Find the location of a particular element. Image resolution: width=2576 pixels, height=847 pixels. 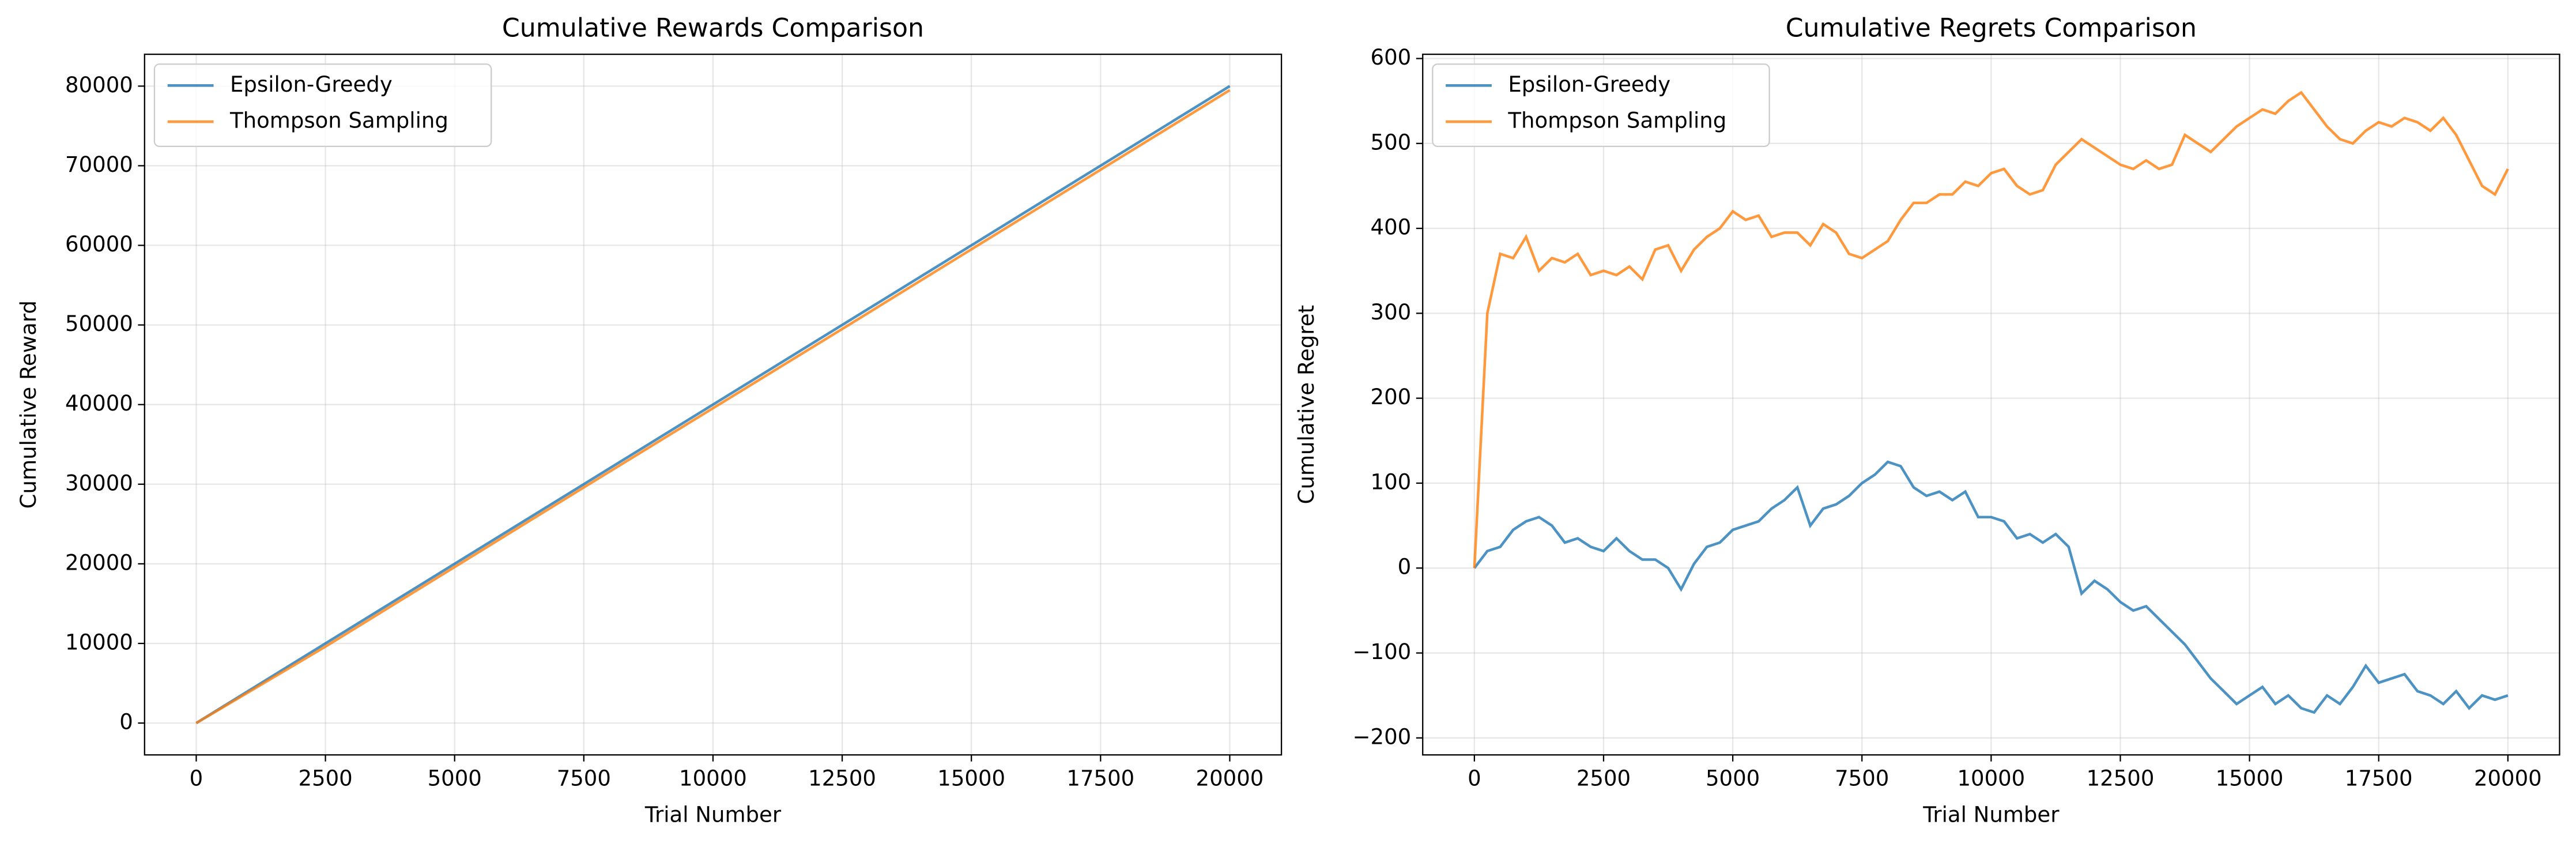

y-tick-label: 500 is located at coordinates (1391, 142).